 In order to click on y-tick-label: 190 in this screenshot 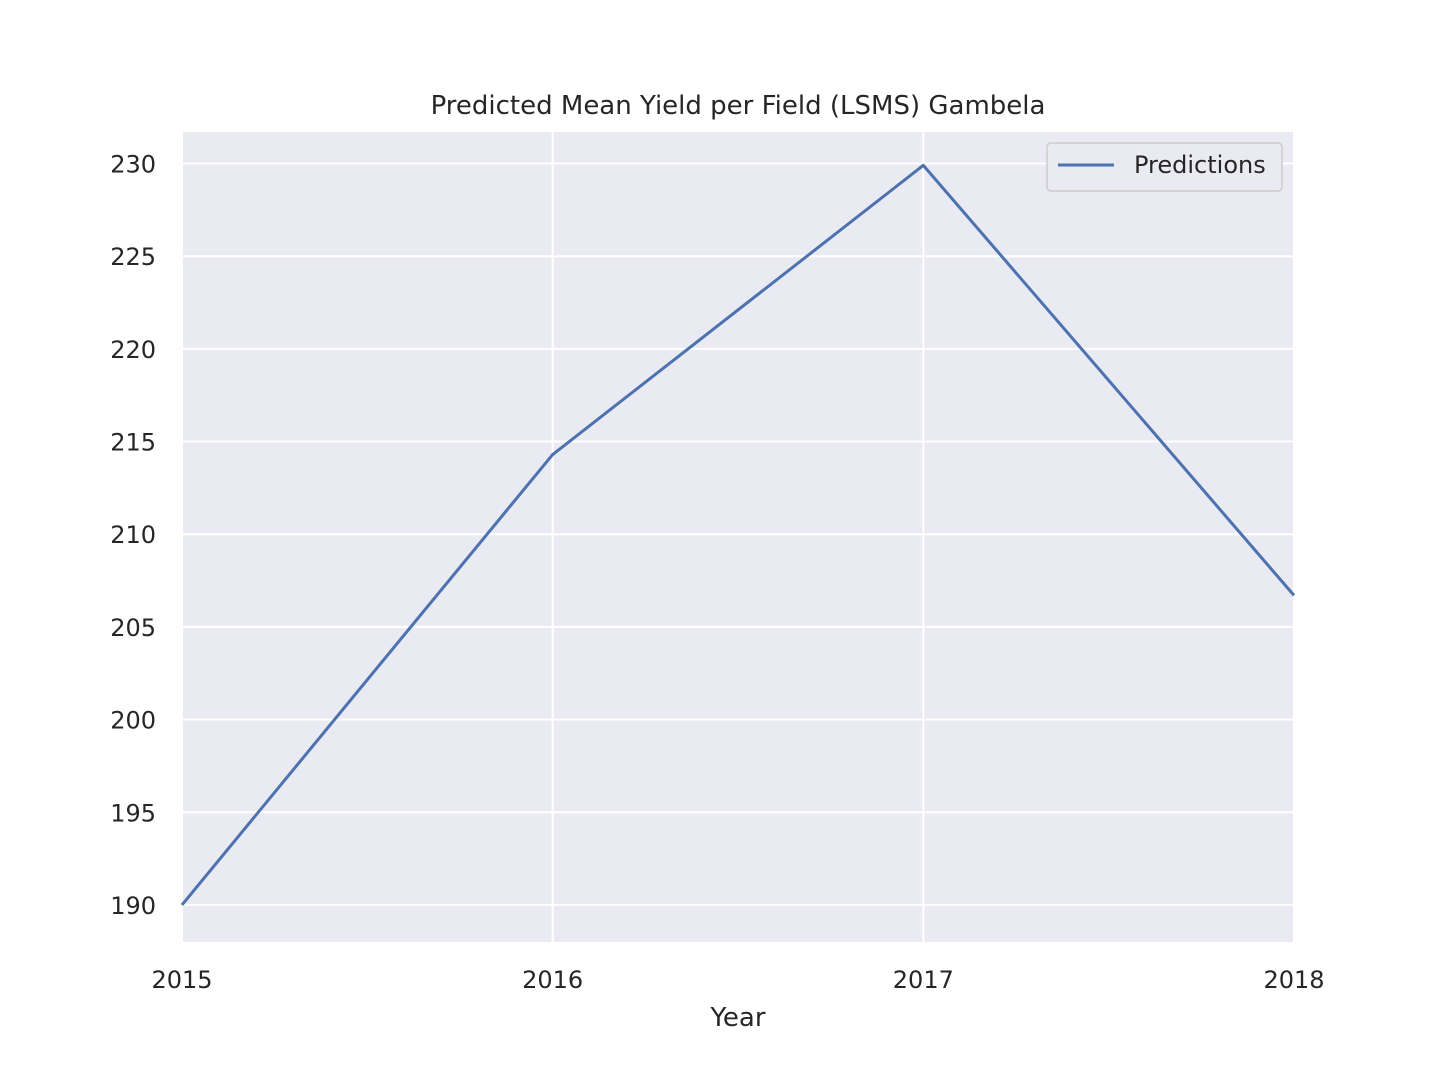, I will do `click(133, 906)`.